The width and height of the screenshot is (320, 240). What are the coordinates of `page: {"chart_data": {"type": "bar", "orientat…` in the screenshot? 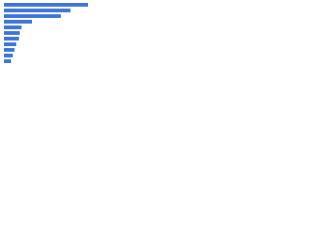 It's located at (50, 35).